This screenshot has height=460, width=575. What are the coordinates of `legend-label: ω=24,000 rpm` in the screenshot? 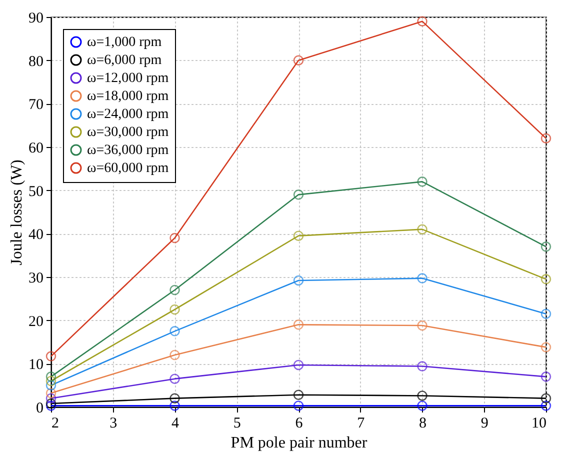 It's located at (128, 114).